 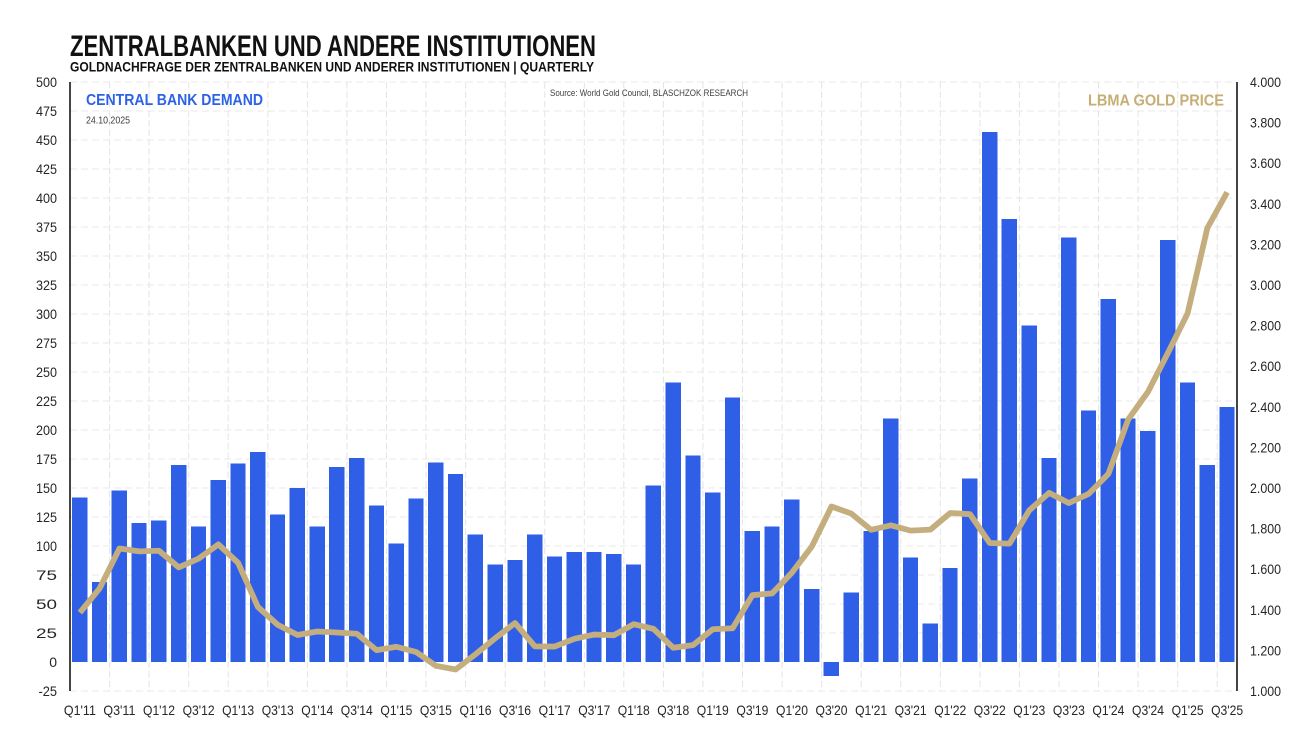 What do you see at coordinates (990, 710) in the screenshot?
I see `svg-text: Q3'22` at bounding box center [990, 710].